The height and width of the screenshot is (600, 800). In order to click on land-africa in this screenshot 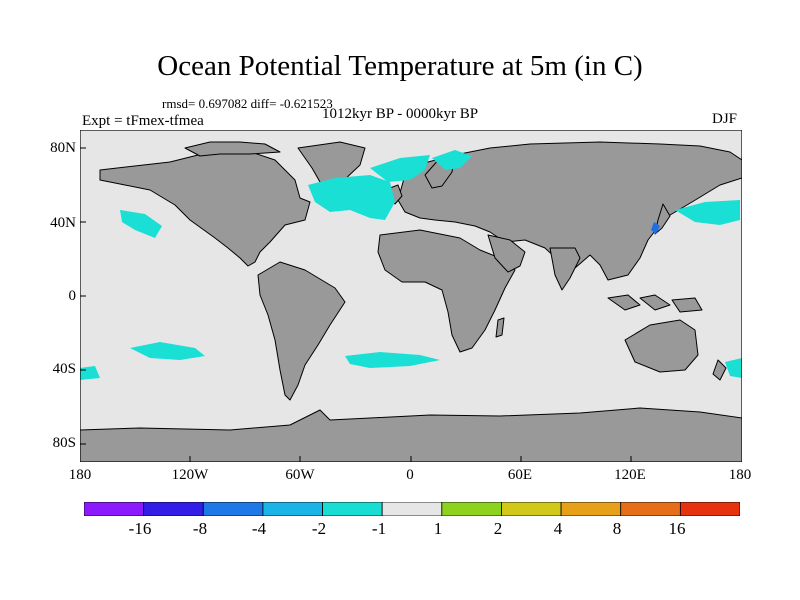, I will do `click(446, 291)`.